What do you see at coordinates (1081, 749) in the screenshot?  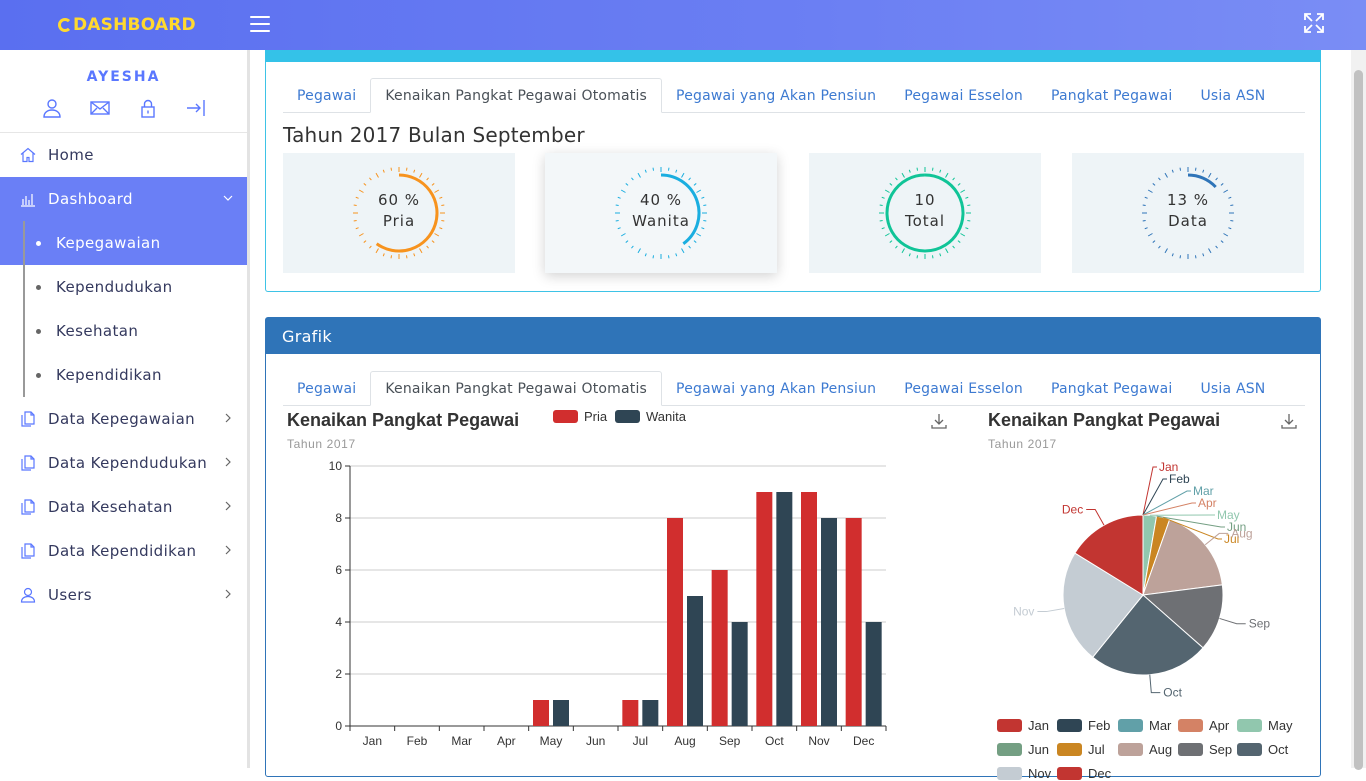 I see `pie-legend-item-jul: Jul` at bounding box center [1081, 749].